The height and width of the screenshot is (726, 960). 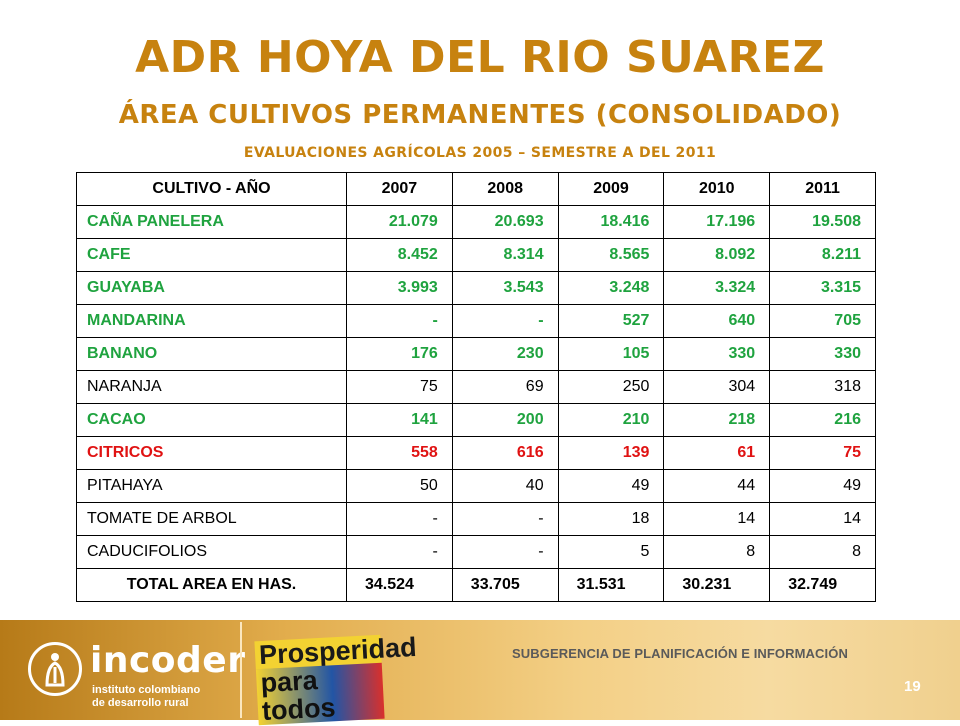 I want to click on crop-name-cell: CITRICOS, so click(x=211, y=453).